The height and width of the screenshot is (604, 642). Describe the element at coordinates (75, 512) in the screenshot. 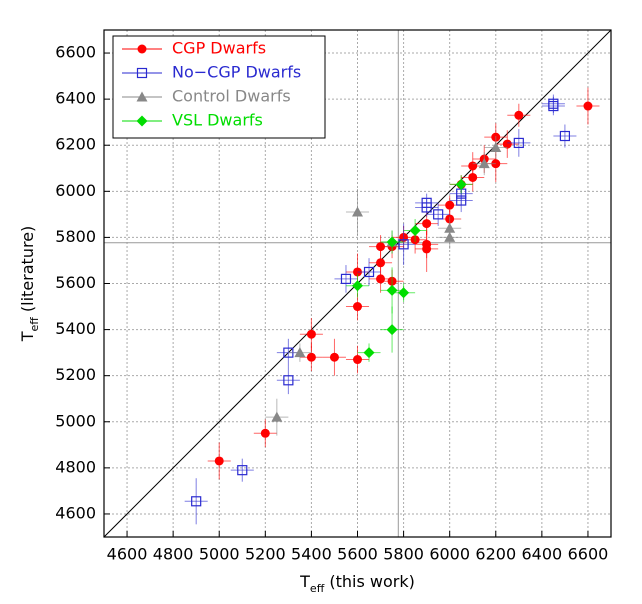

I see `y-tick-label: 4600` at that location.